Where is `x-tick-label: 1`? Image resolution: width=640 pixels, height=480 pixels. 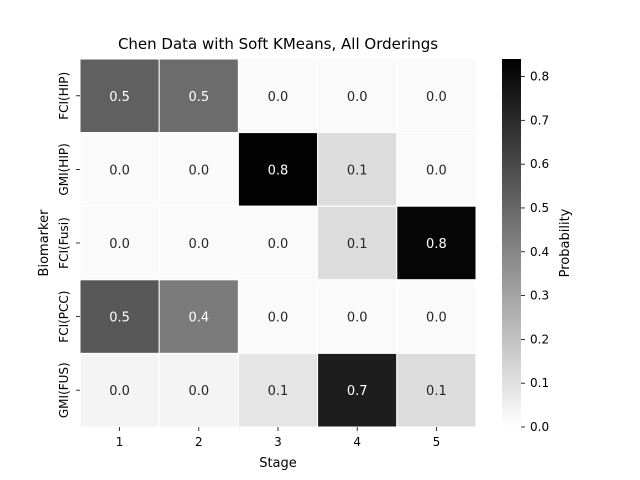
x-tick-label: 1 is located at coordinates (120, 442).